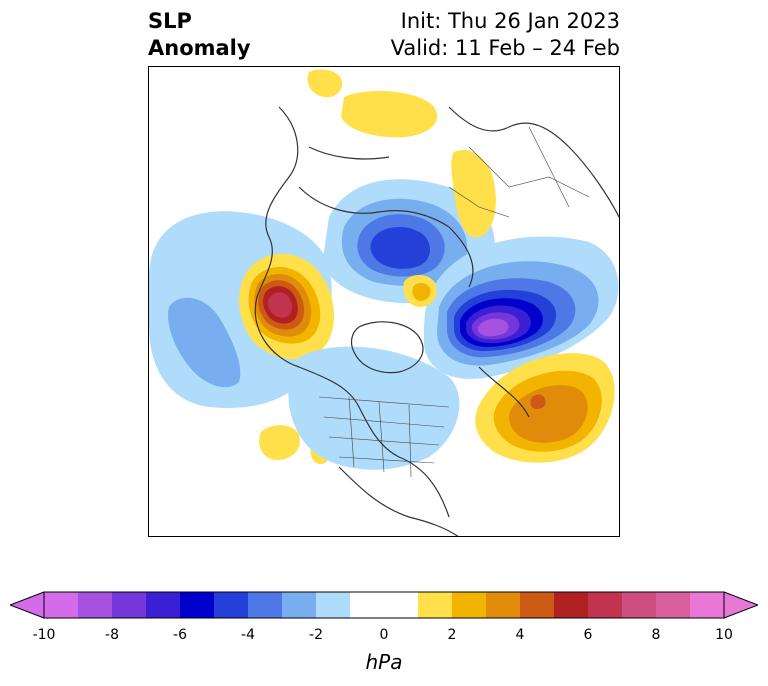 The height and width of the screenshot is (686, 768). I want to click on colorbar-frame, so click(384, 605).